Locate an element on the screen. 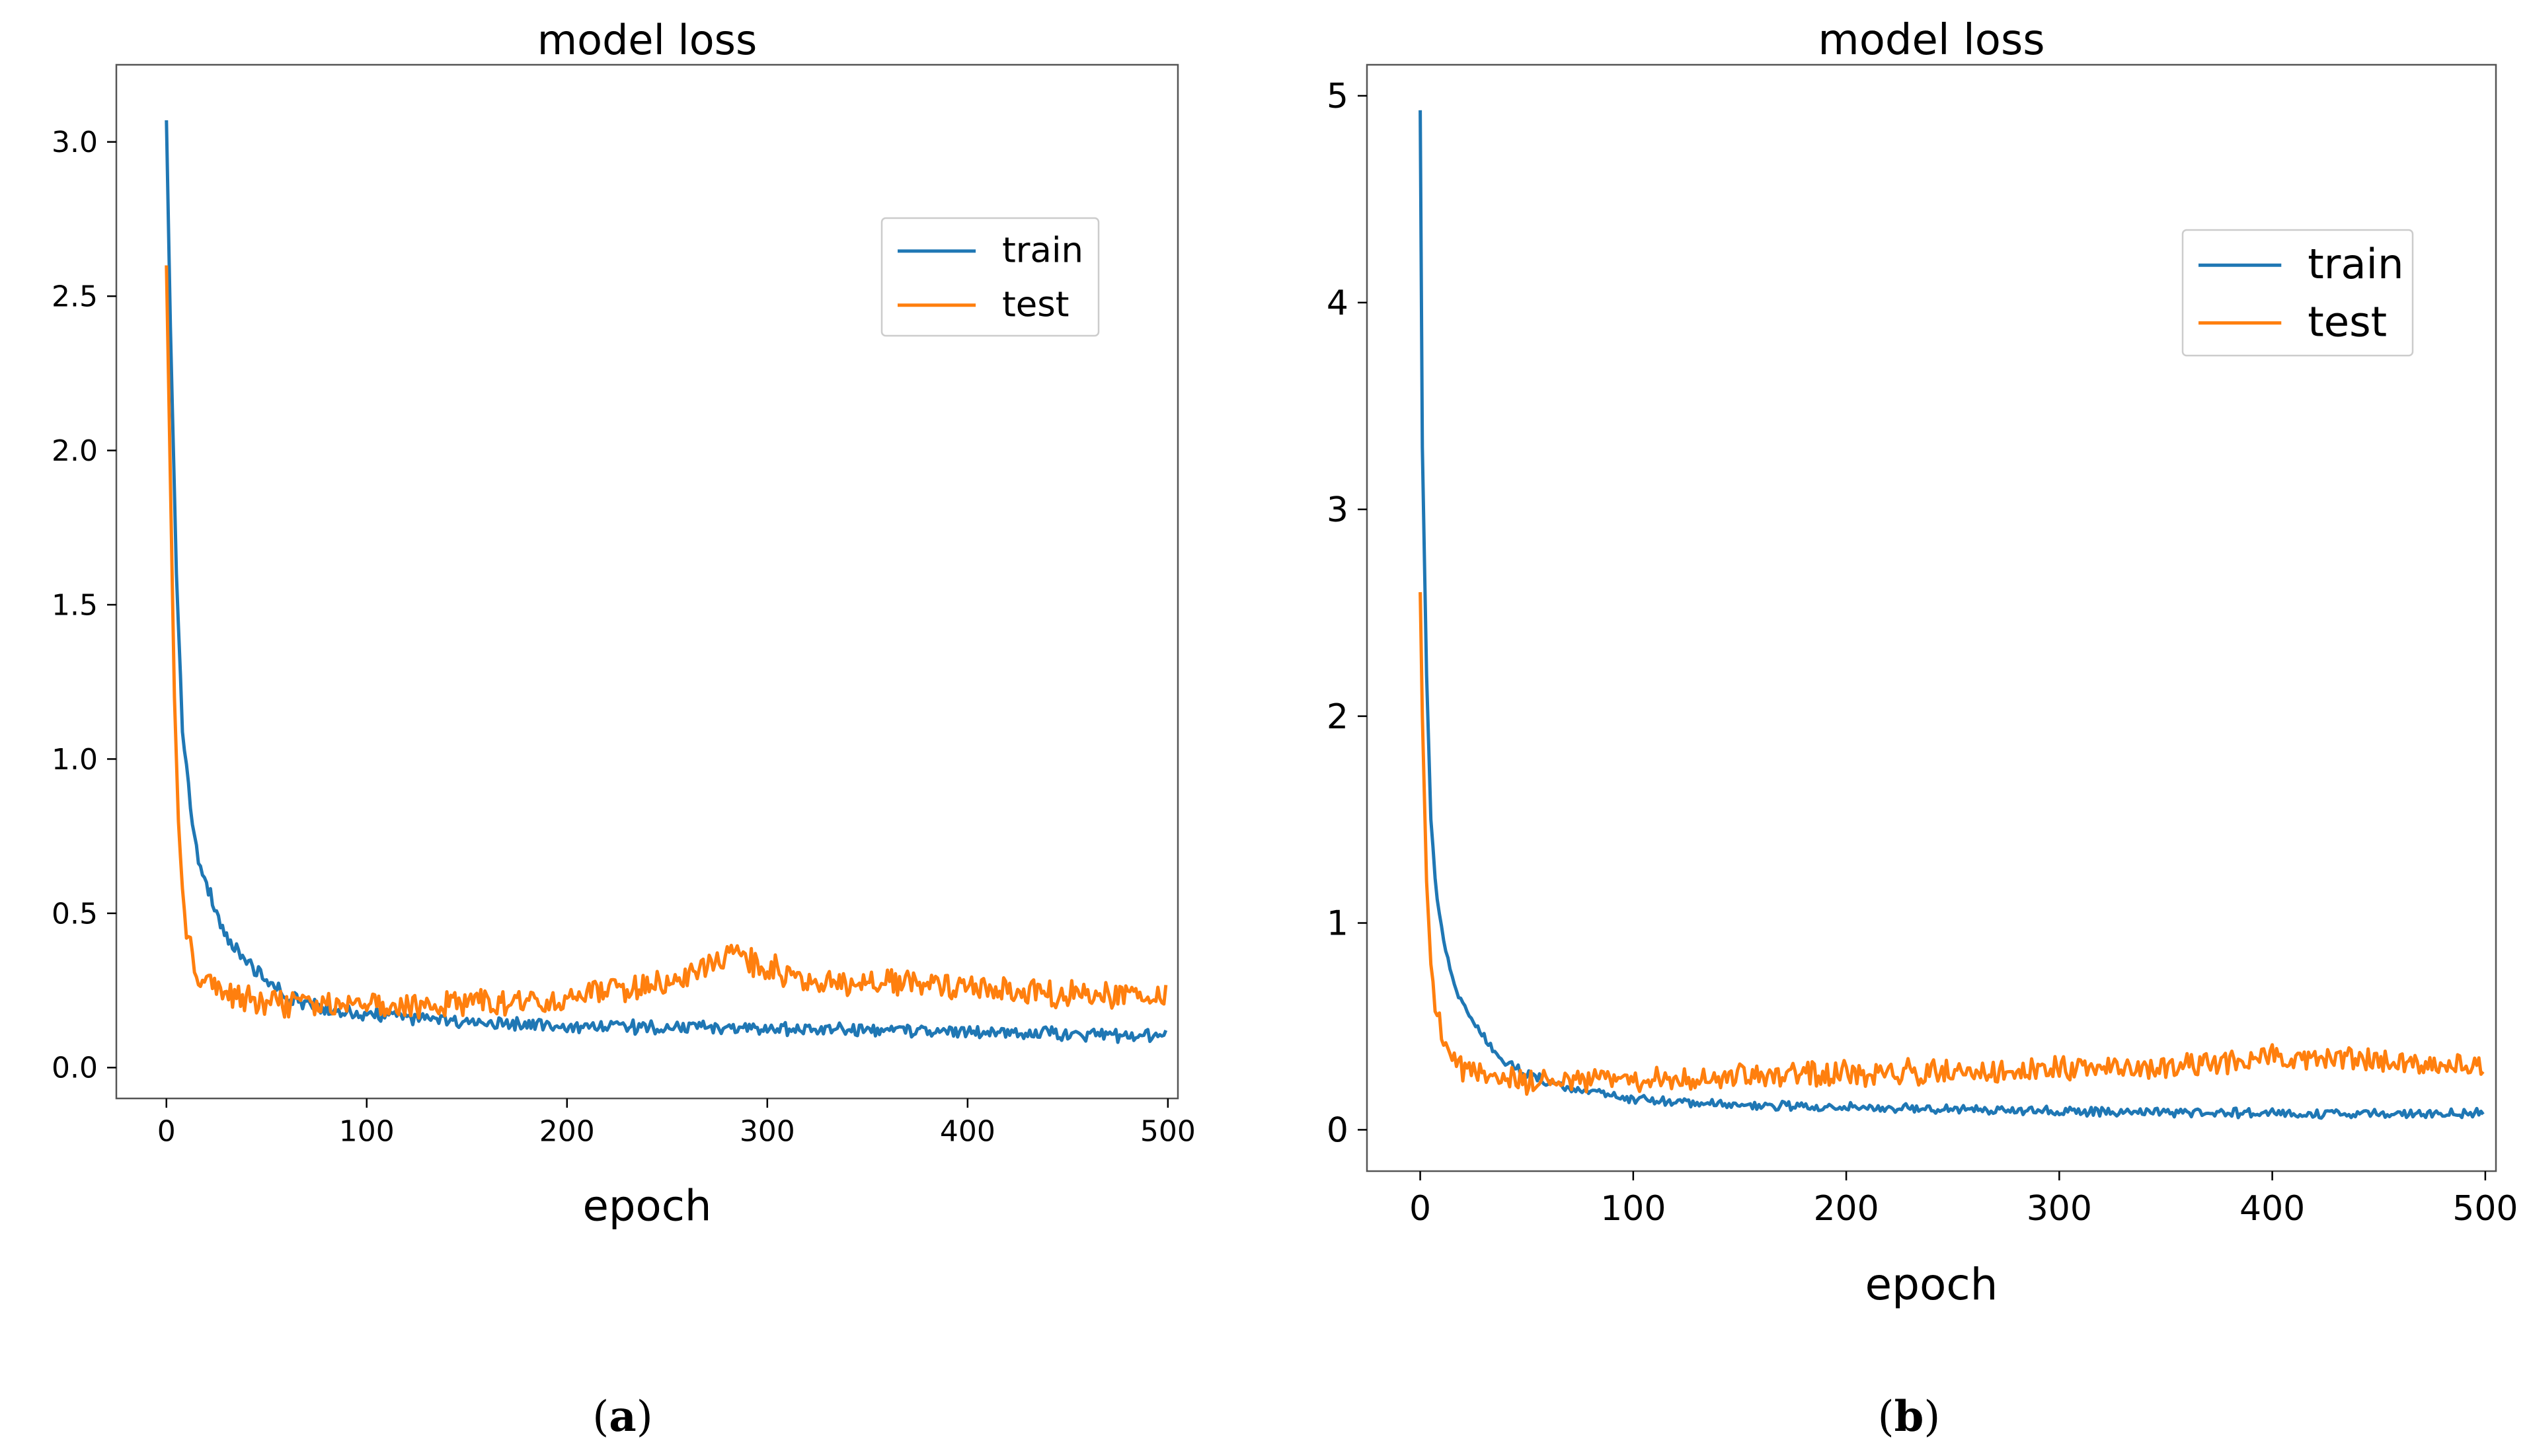 This screenshot has height=1456, width=2529. panel-label-b: (b) is located at coordinates (1909, 1416).